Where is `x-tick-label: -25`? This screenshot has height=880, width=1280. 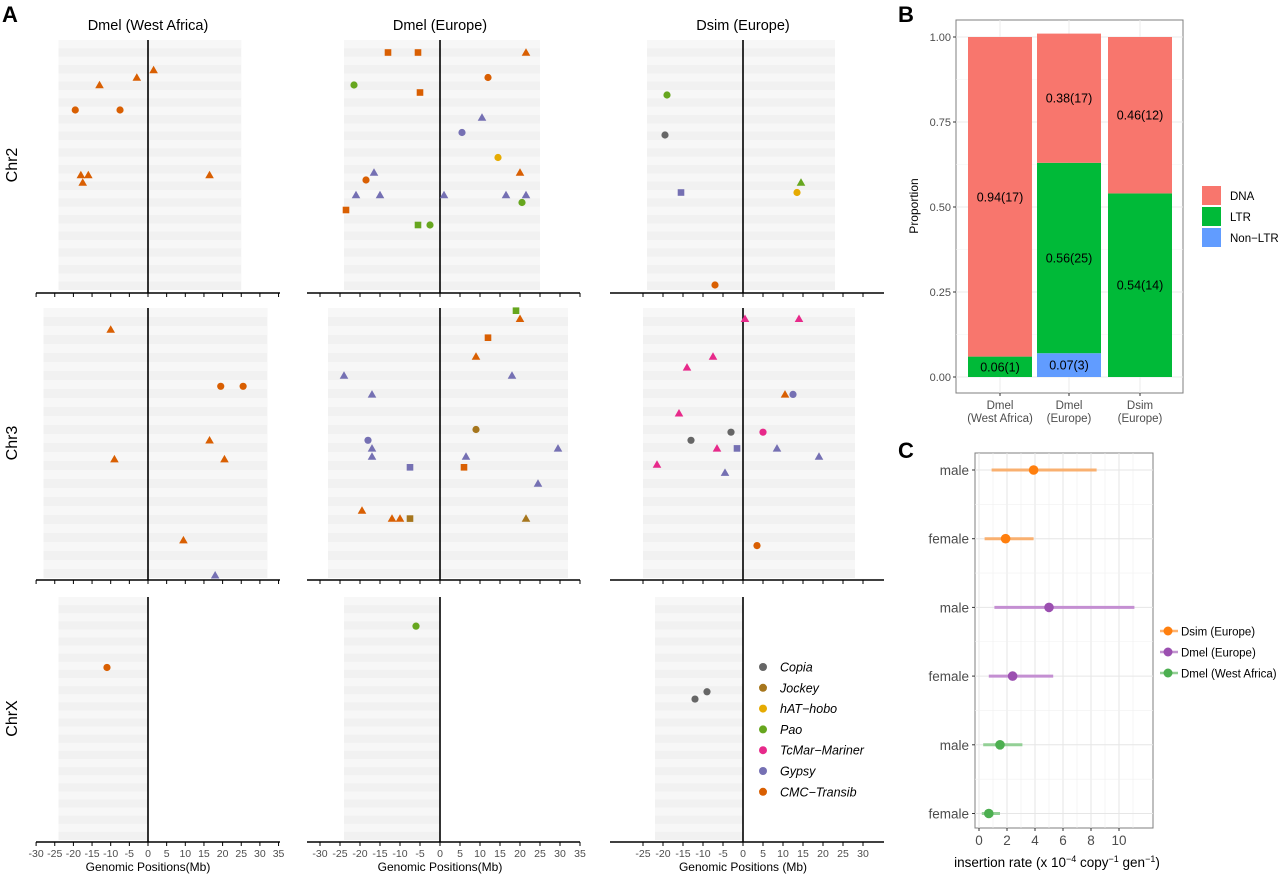 x-tick-label: -25 is located at coordinates (642, 854).